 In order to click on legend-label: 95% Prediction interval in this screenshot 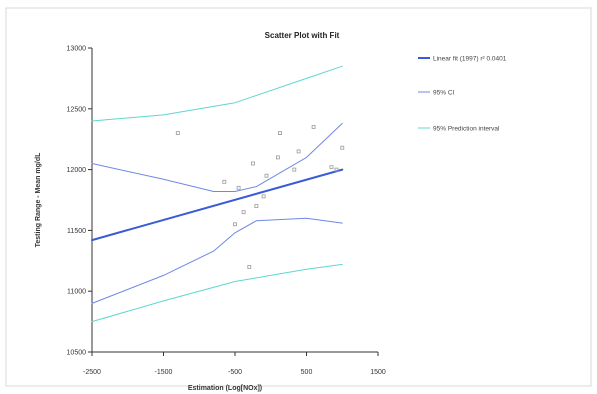, I will do `click(466, 129)`.